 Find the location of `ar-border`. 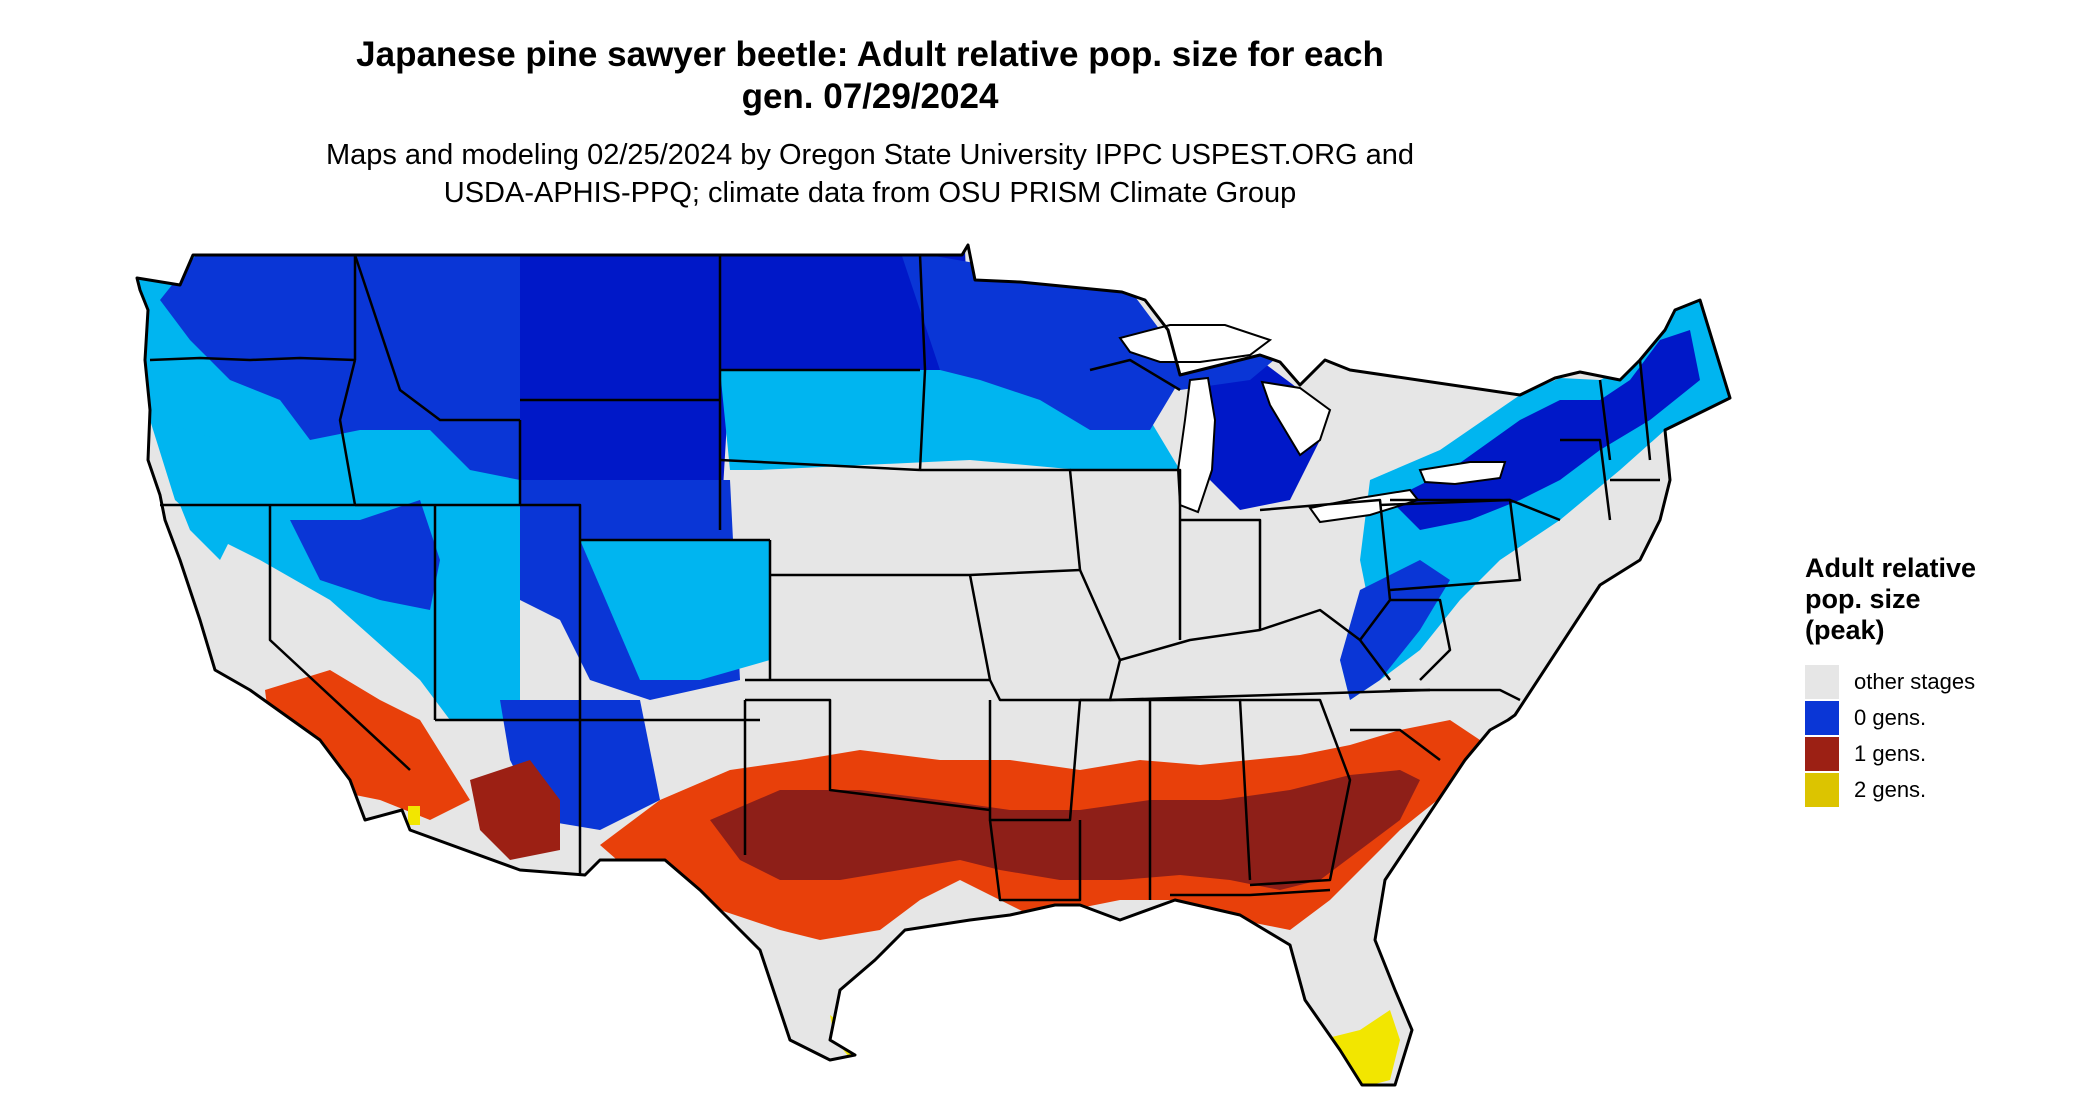

ar-border is located at coordinates (1035, 760).